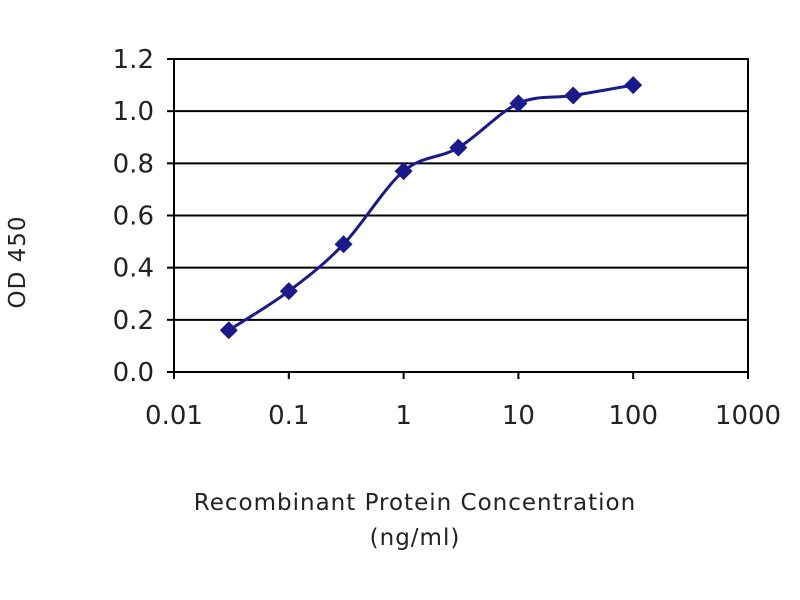 The image size is (800, 600). I want to click on y-tick-label: 0.2, so click(133, 321).